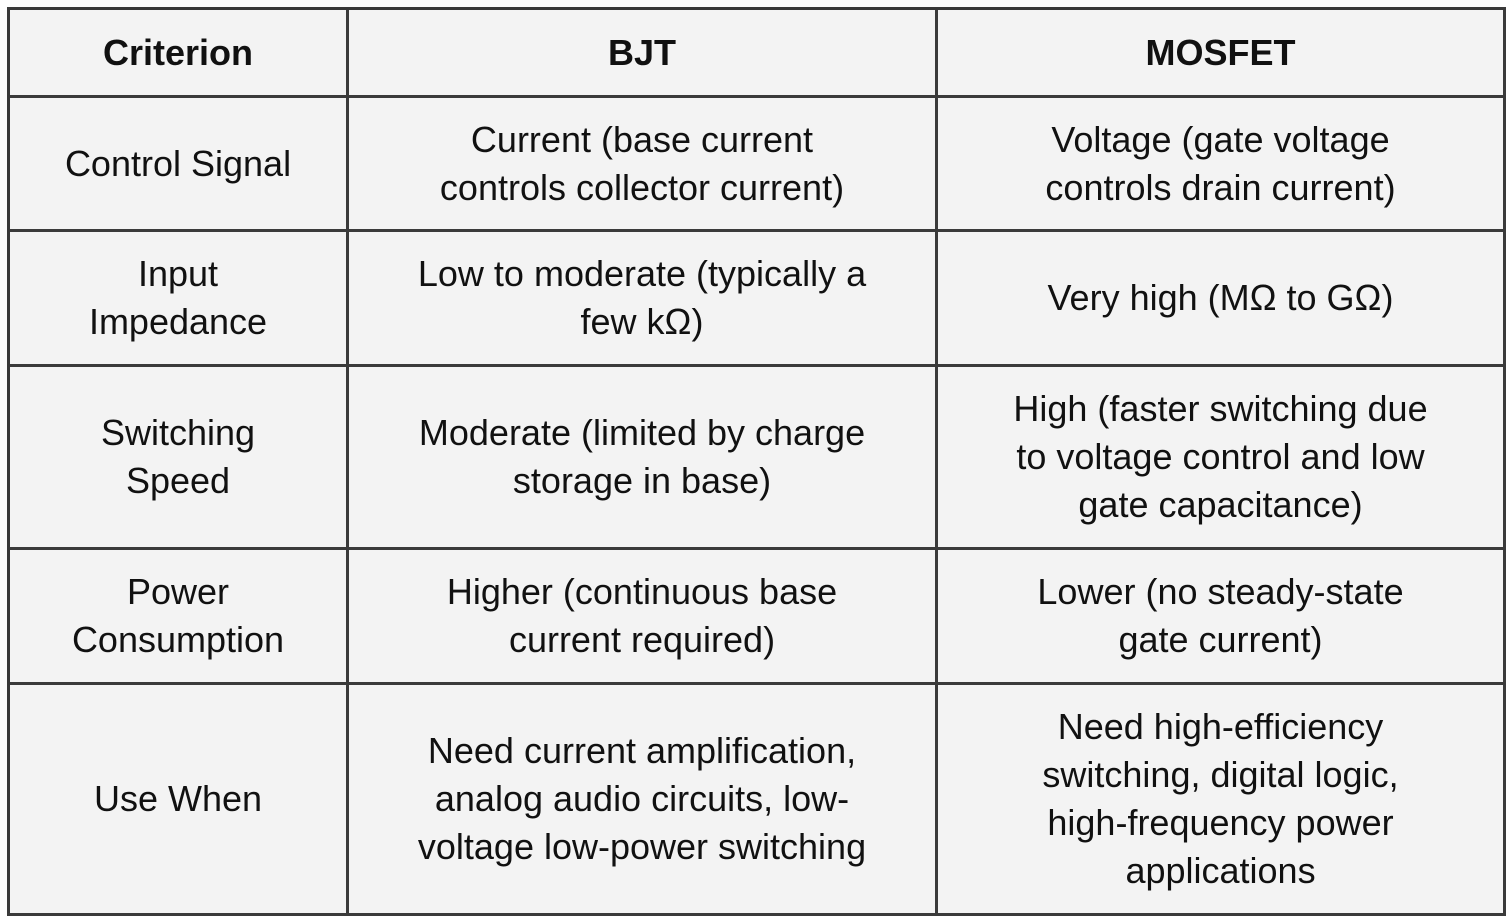 Image resolution: width=1512 pixels, height=921 pixels. What do you see at coordinates (178, 321) in the screenshot?
I see `cell-text-line: Impedance` at bounding box center [178, 321].